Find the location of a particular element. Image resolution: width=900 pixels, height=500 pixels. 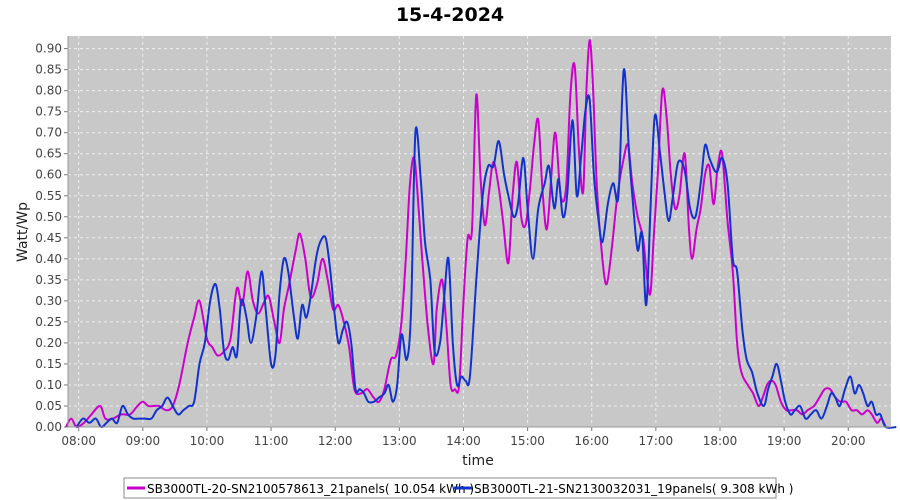

y-tick-label: 0.50 is located at coordinates (48, 217).